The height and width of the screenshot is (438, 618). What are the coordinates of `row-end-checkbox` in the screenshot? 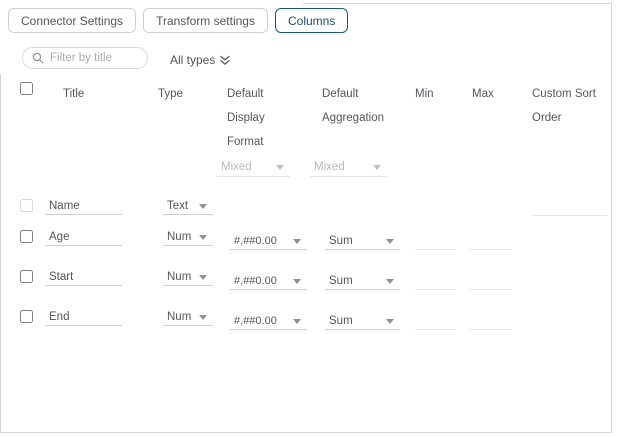 It's located at (26, 316).